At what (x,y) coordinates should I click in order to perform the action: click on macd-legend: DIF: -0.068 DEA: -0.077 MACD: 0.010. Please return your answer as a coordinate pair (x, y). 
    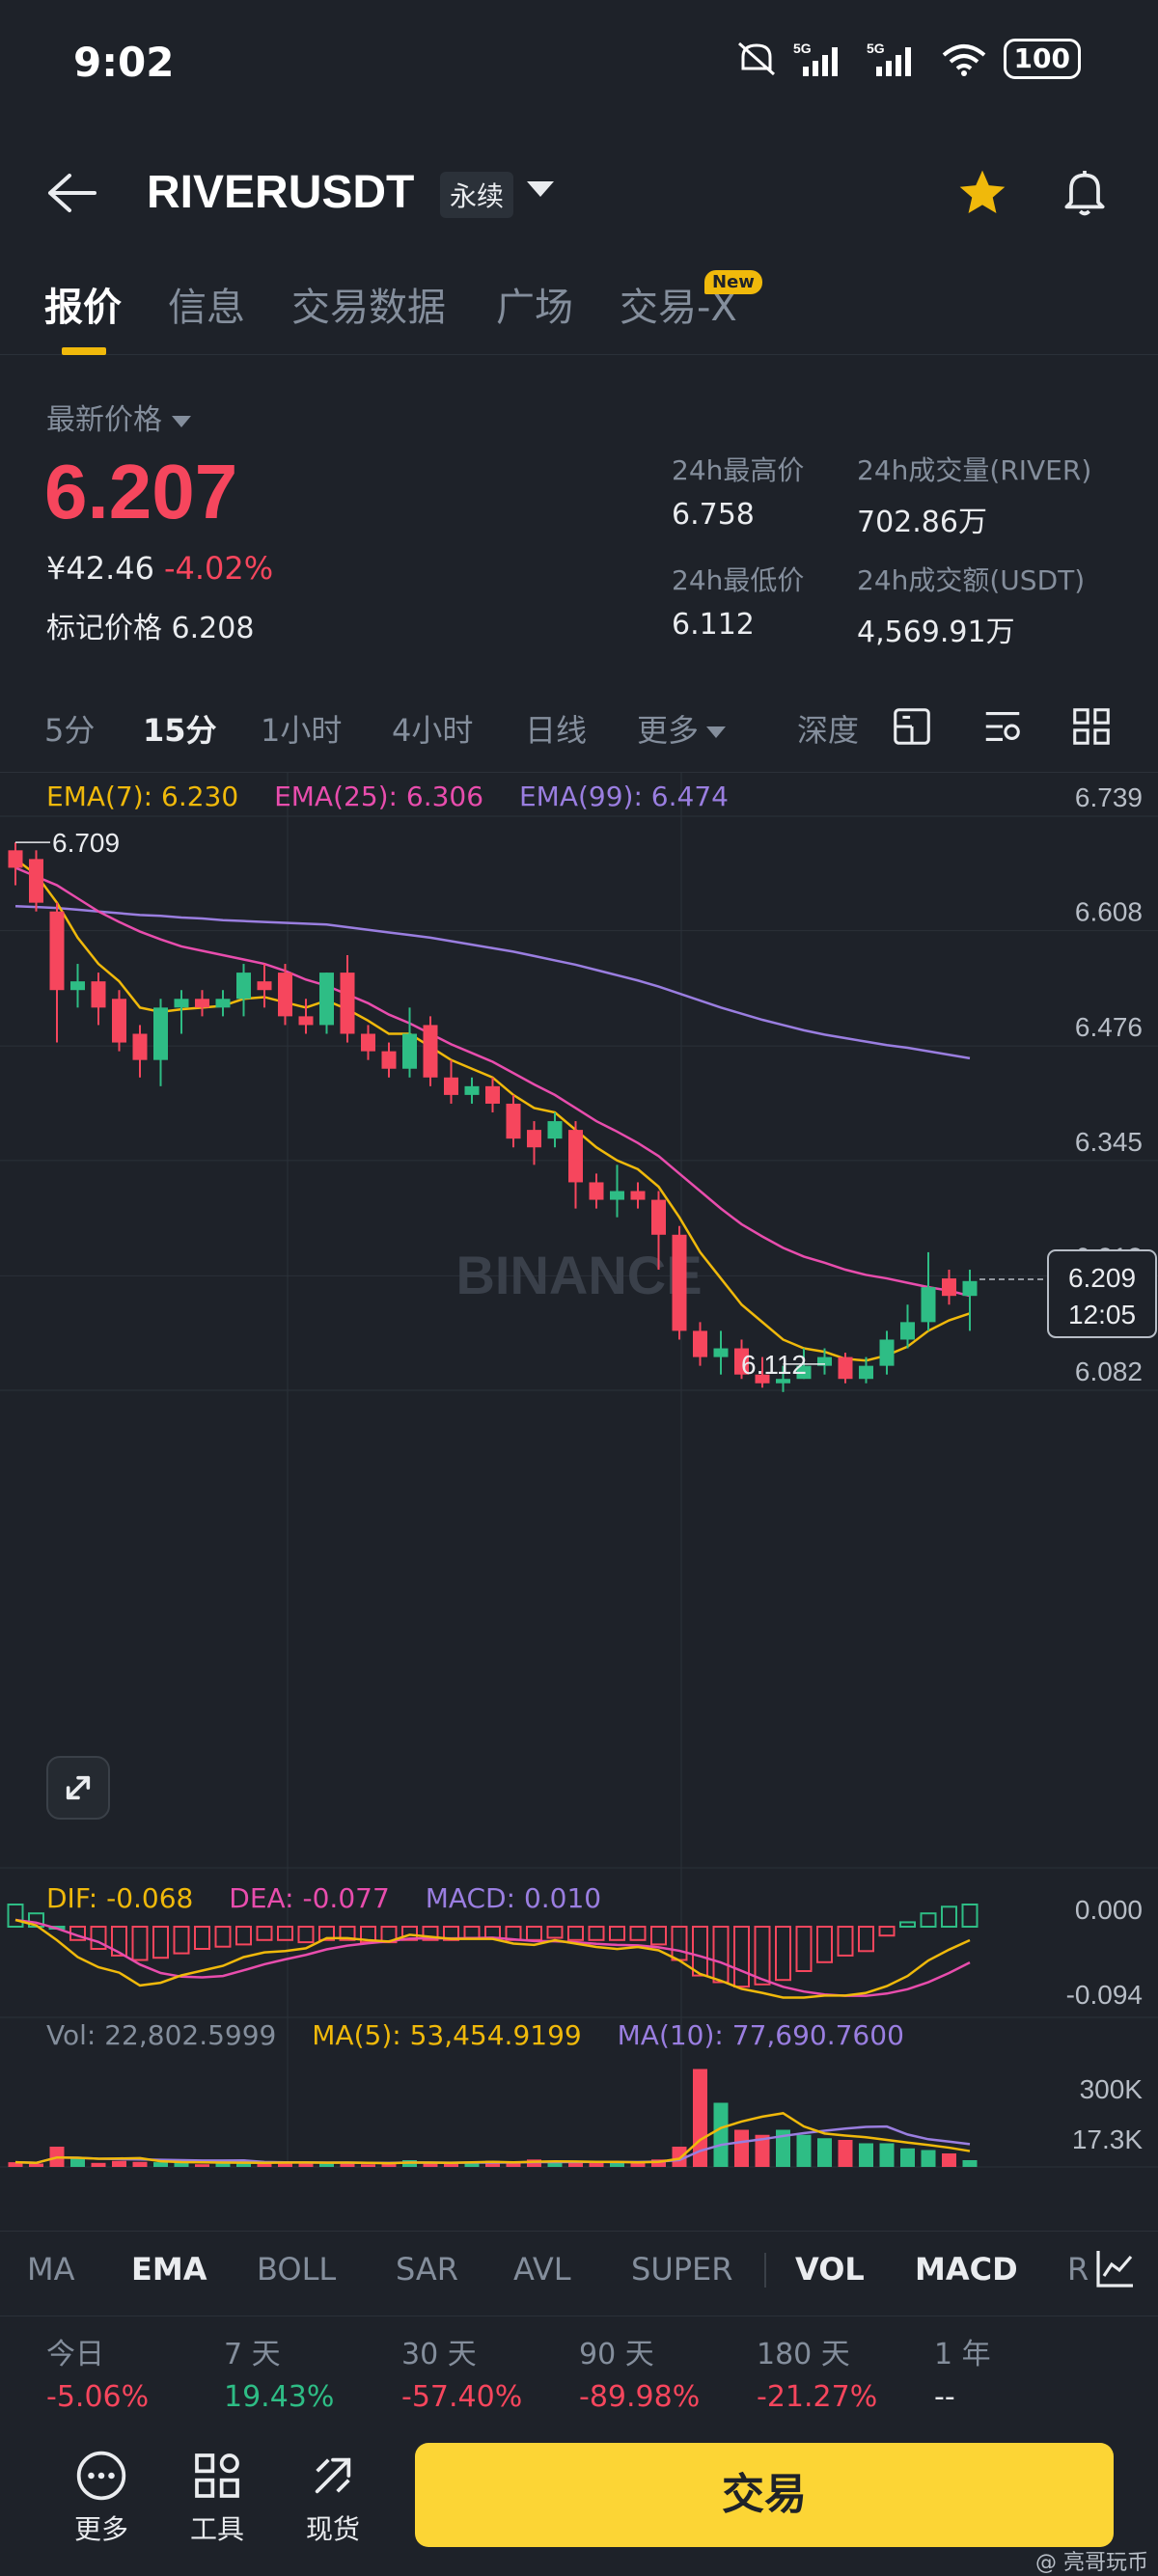
    Looking at the image, I should click on (337, 1898).